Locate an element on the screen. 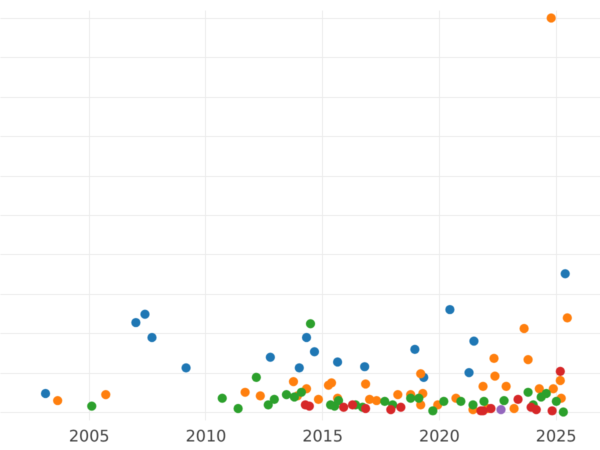 This screenshot has height=450, width=600. x-tick-label: 2025 is located at coordinates (556, 436).